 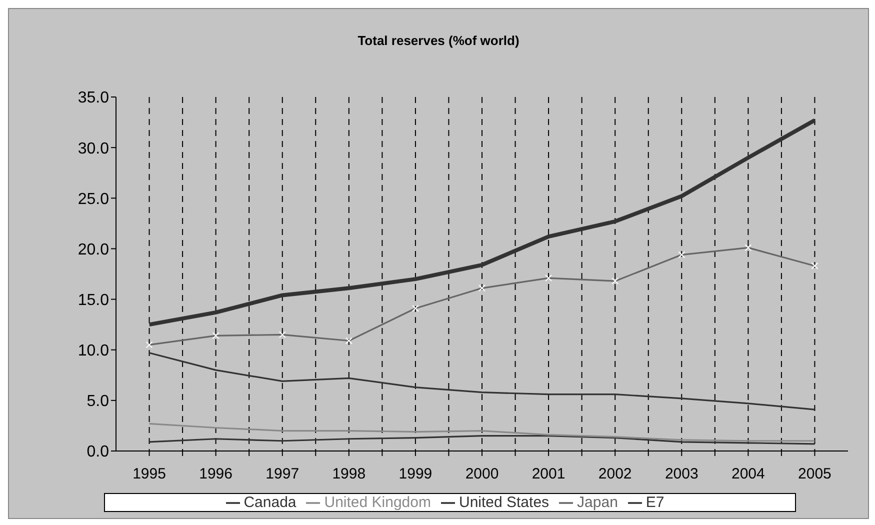 I want to click on x-tick-label: 1995, so click(x=149, y=474).